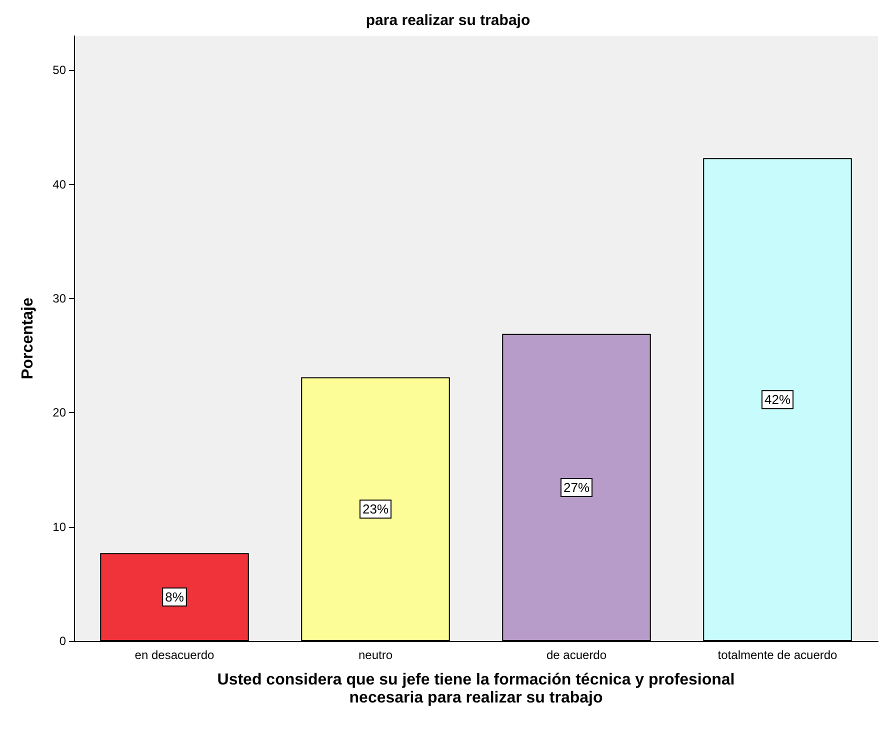 The height and width of the screenshot is (745, 896). Describe the element at coordinates (576, 487) in the screenshot. I see `data-label: 27%` at that location.